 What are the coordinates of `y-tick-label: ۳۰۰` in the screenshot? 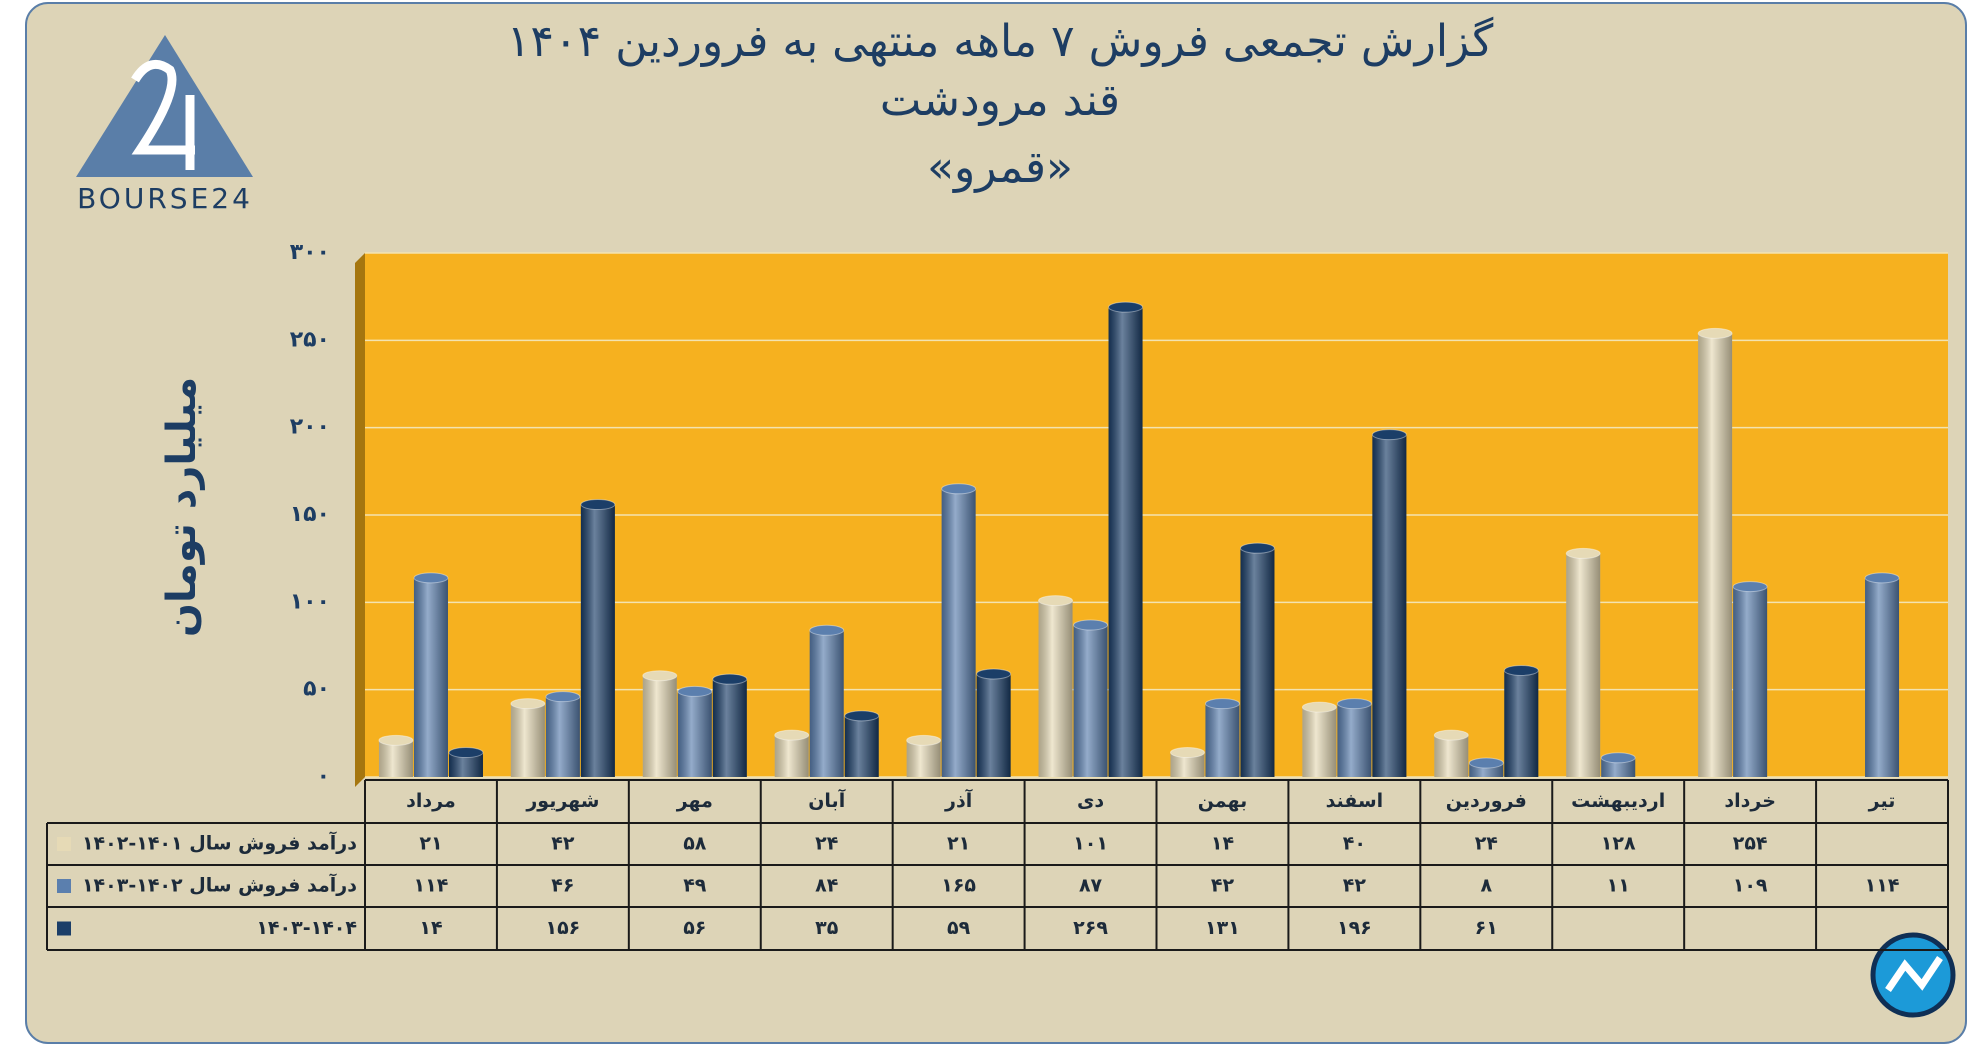 It's located at (310, 252).